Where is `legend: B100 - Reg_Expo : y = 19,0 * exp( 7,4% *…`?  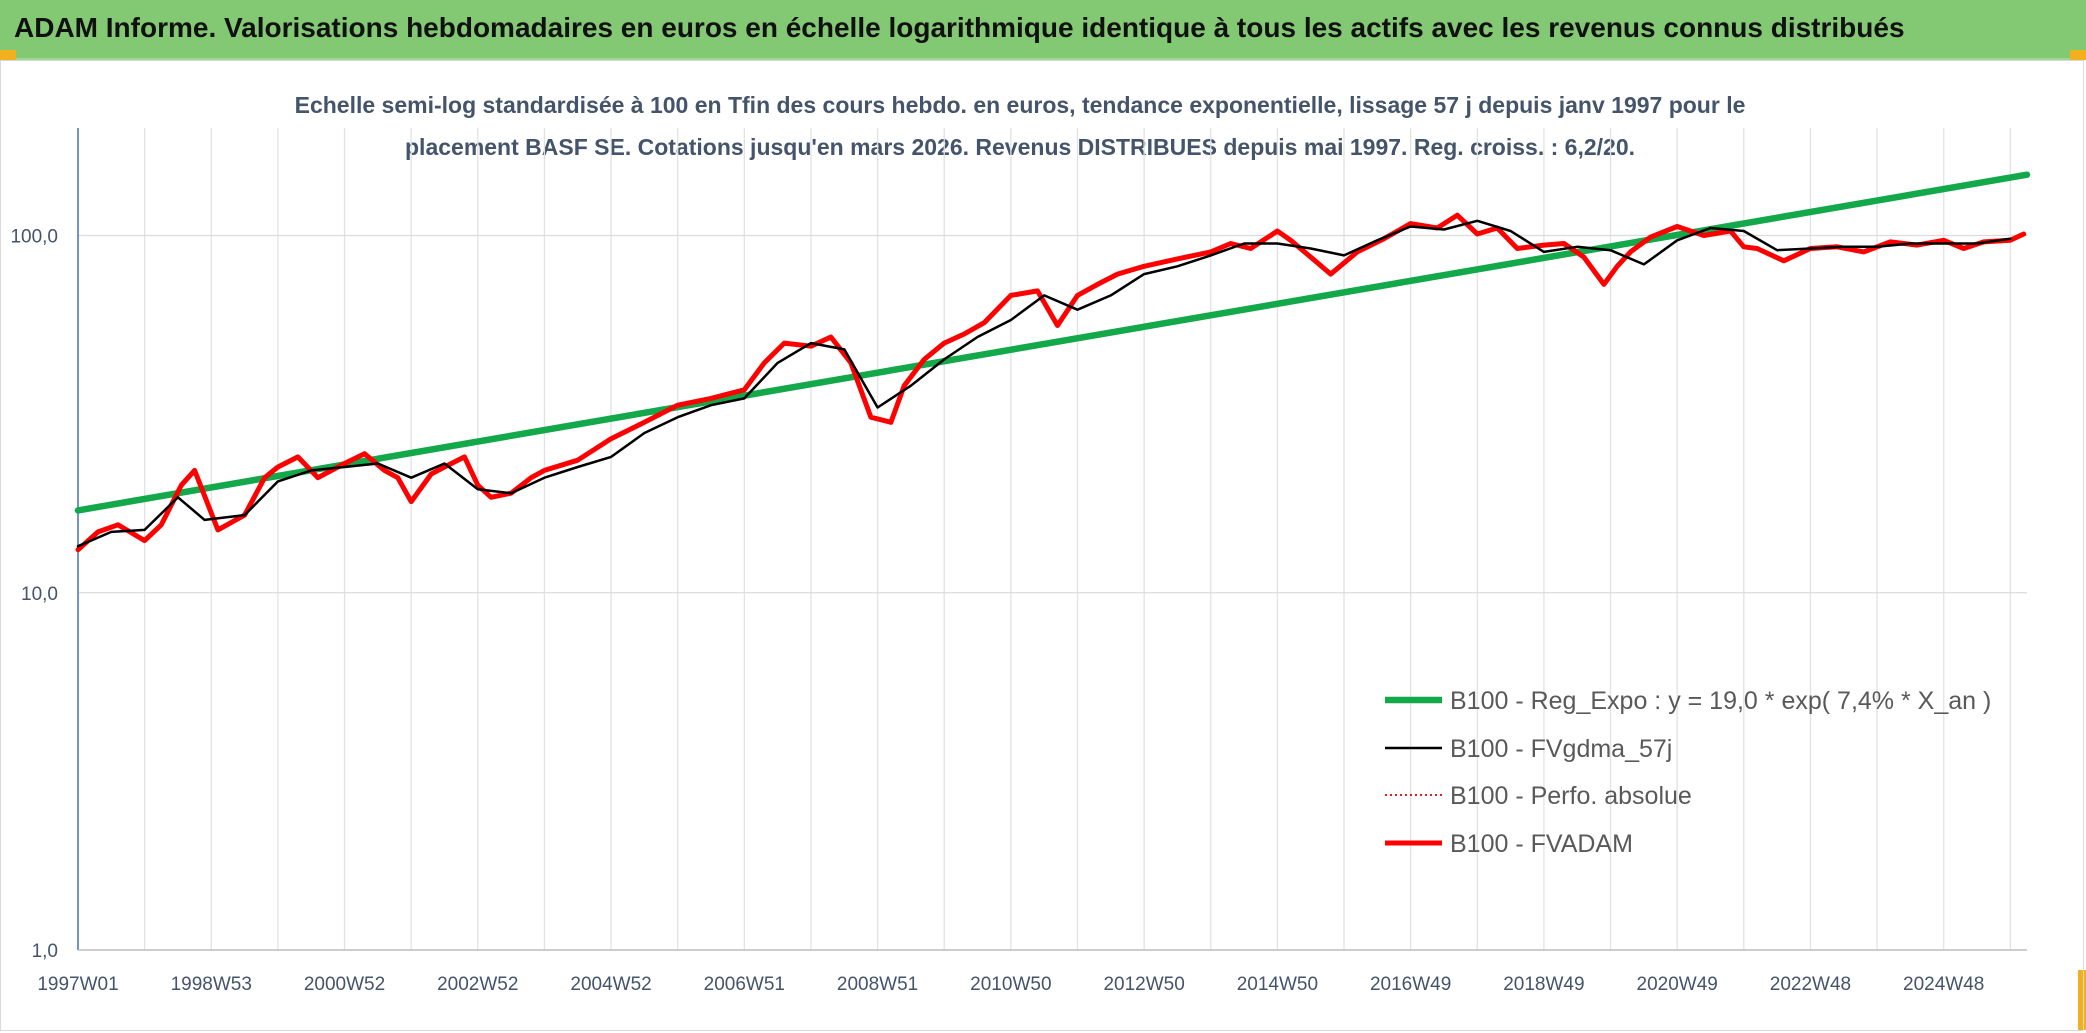
legend: B100 - Reg_Expo : y = 19,0 * exp( 7,4% *… is located at coordinates (1688, 772).